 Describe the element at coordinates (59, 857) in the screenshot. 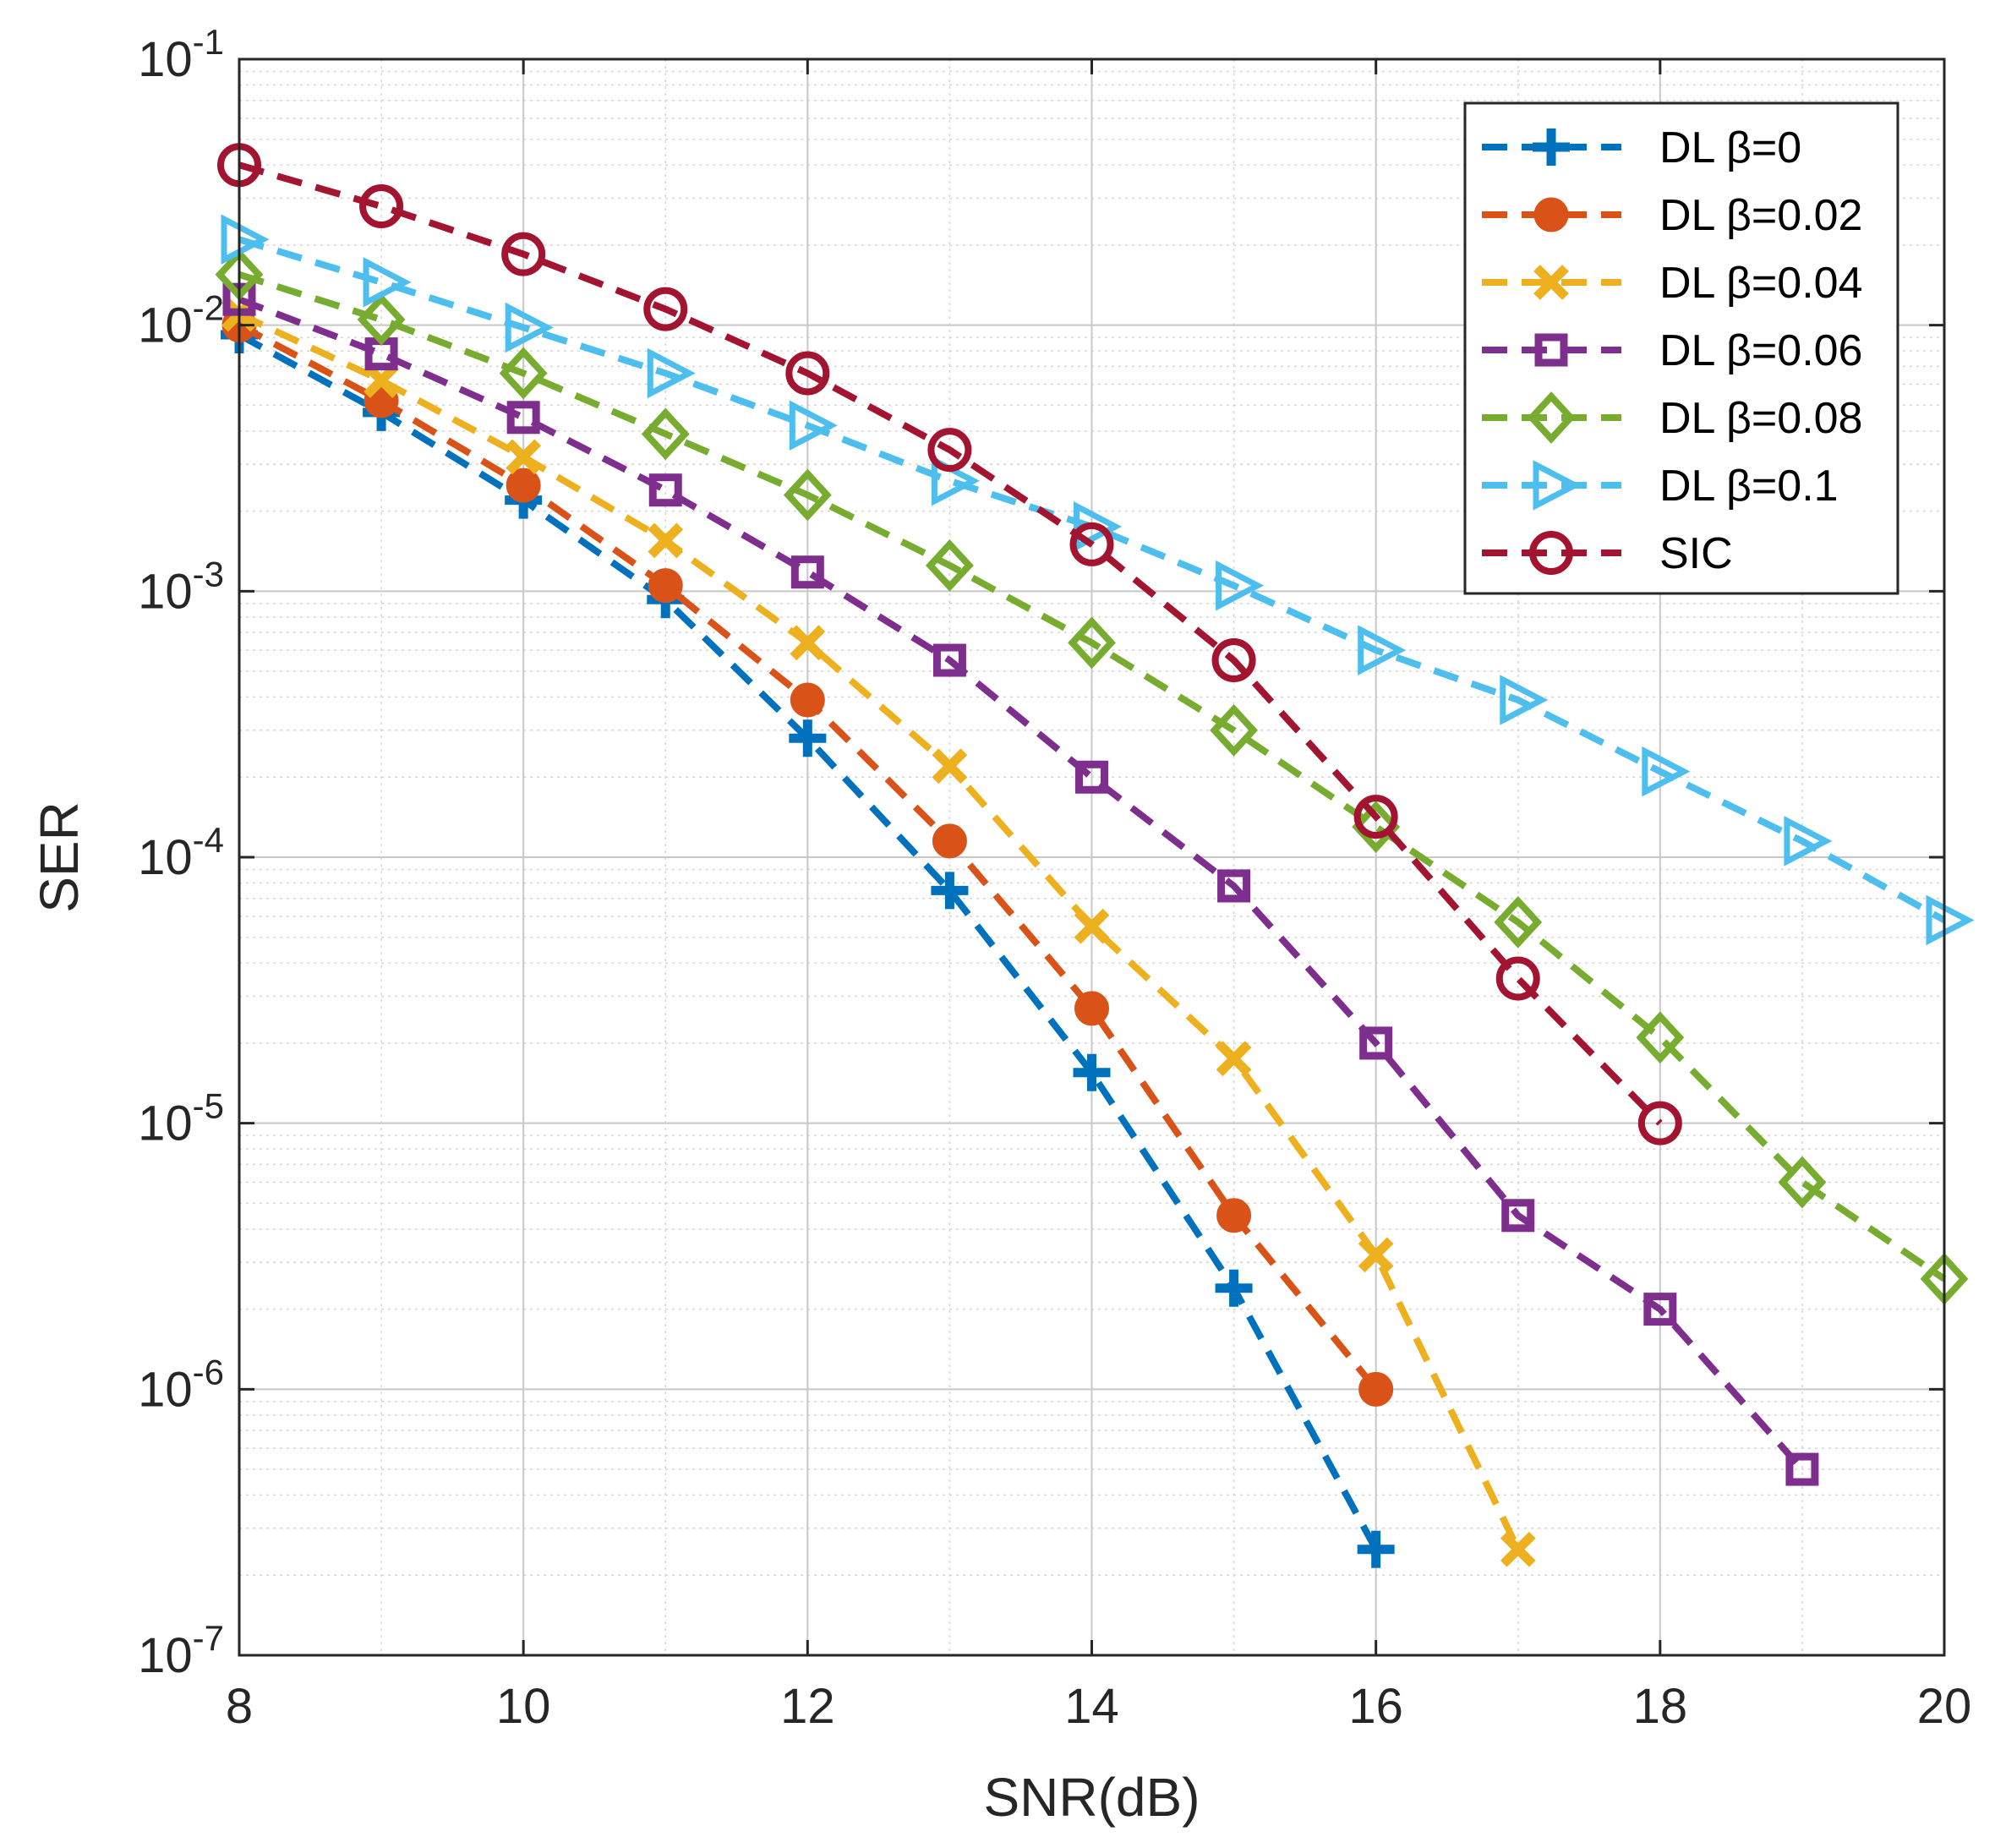

I see `y-axis-title: SER` at that location.